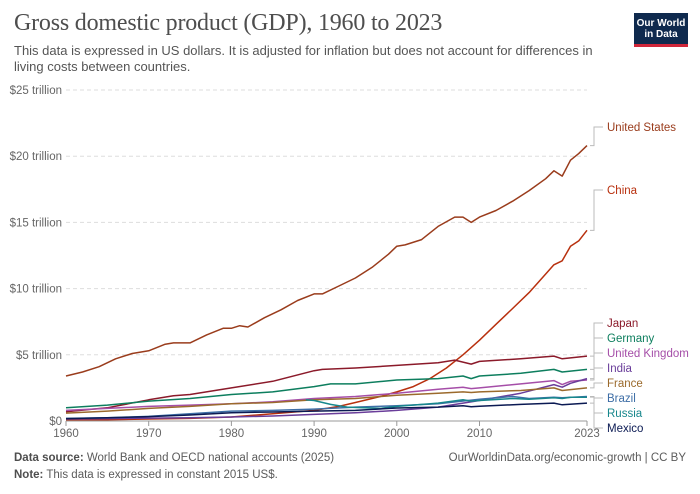 Image resolution: width=700 pixels, height=494 pixels. I want to click on series-line-united-kingdom, so click(326, 395).